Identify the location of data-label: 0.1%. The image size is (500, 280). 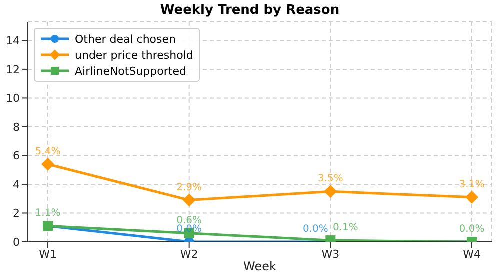
(345, 228).